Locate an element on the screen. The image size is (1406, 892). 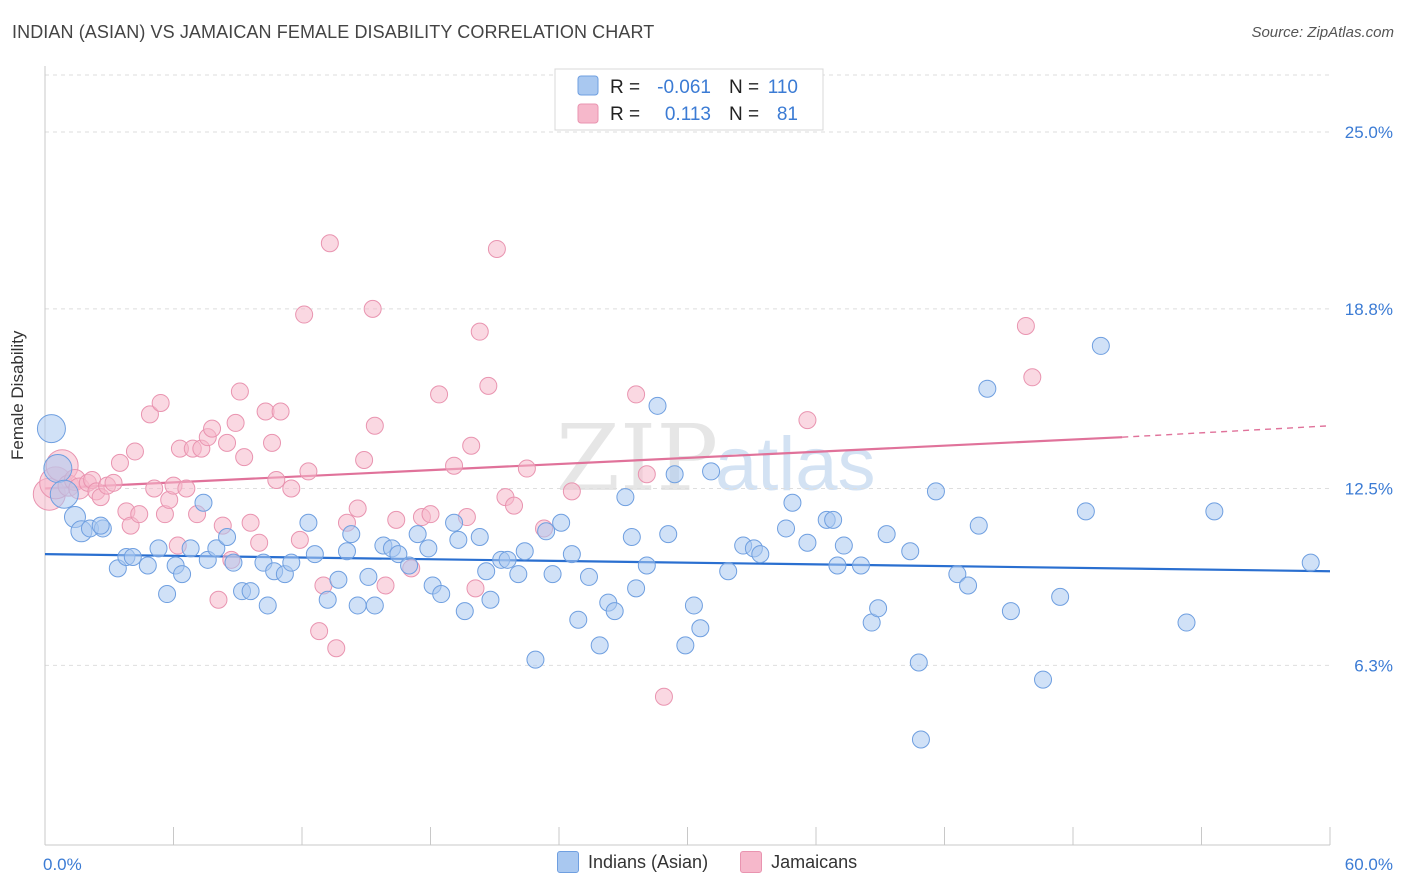
watermark-atlas: atlas is located at coordinates (795, 464).